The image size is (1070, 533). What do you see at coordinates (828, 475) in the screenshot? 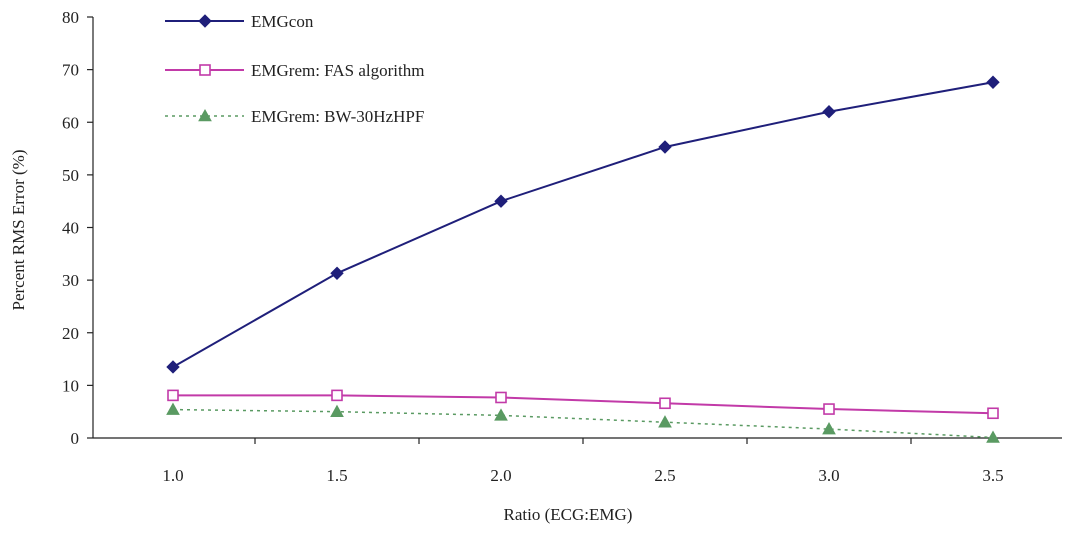
I see `x-tick-label: 3.0` at bounding box center [828, 475].